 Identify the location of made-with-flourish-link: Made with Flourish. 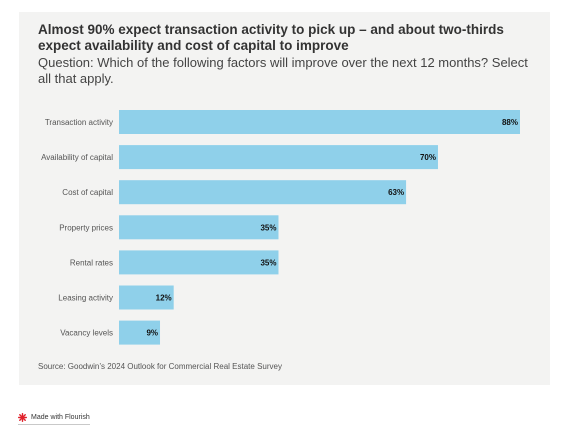
(54, 419).